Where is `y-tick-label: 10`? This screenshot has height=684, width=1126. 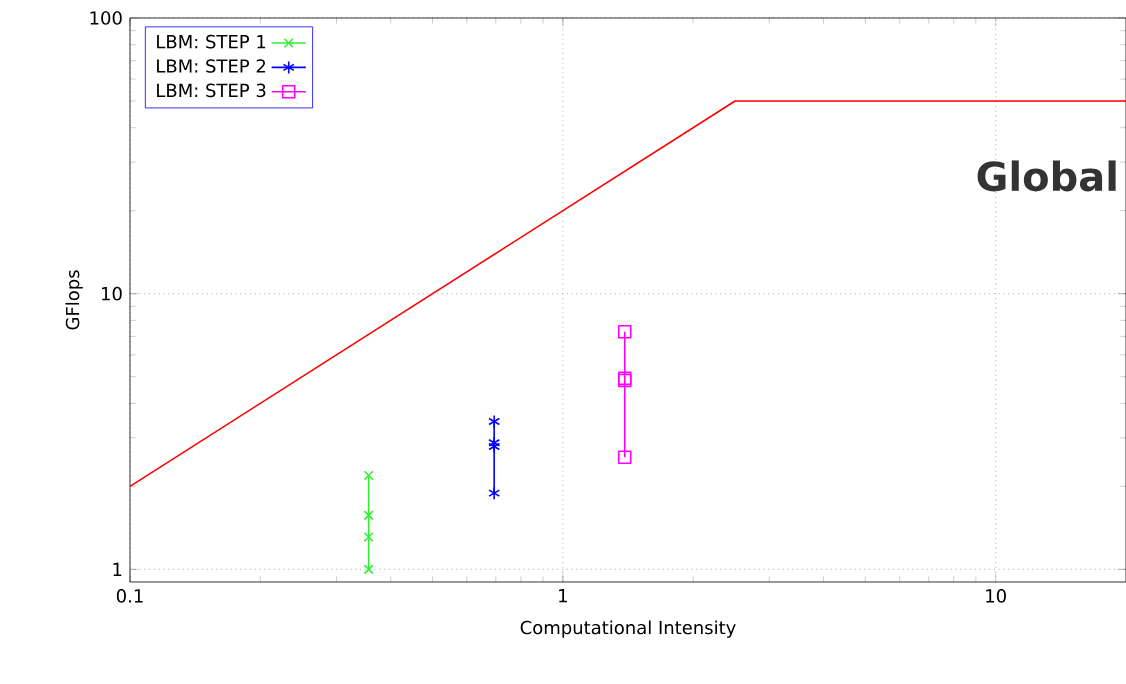
y-tick-label: 10 is located at coordinates (112, 293).